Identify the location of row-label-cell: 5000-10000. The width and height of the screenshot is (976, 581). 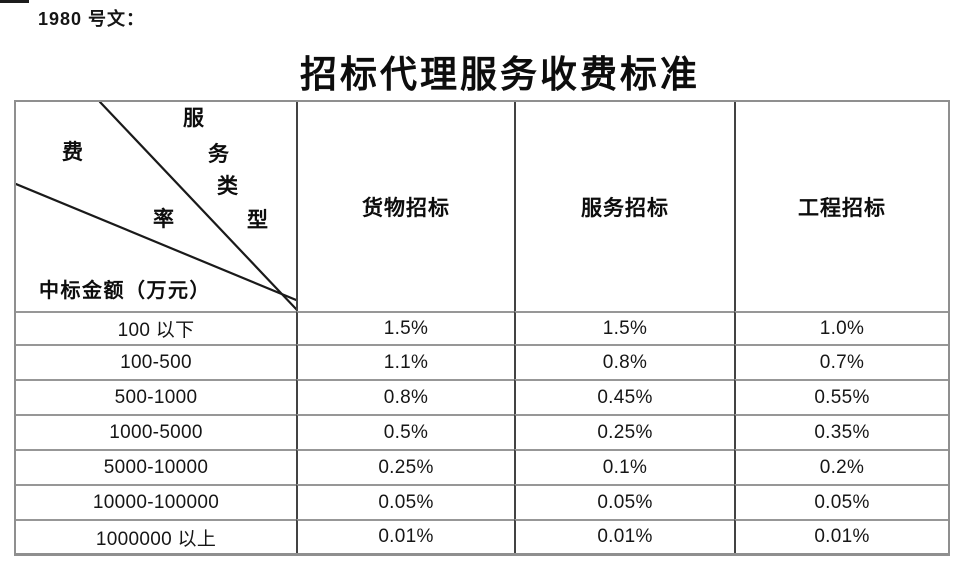
(156, 466).